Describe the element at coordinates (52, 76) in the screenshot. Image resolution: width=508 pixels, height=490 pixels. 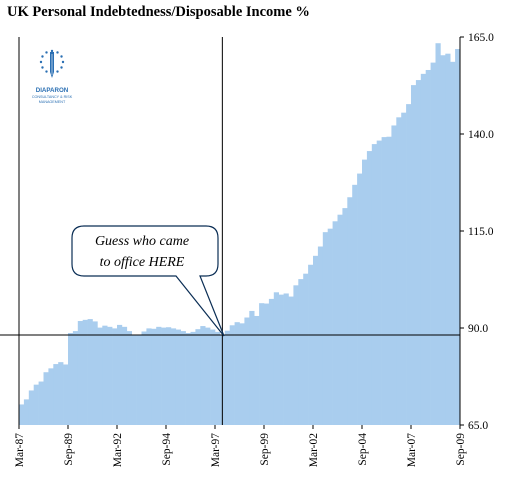
I see `diaparon-logo: DIAPARON CONSULTANCY & RISK MANAGEMENT` at that location.